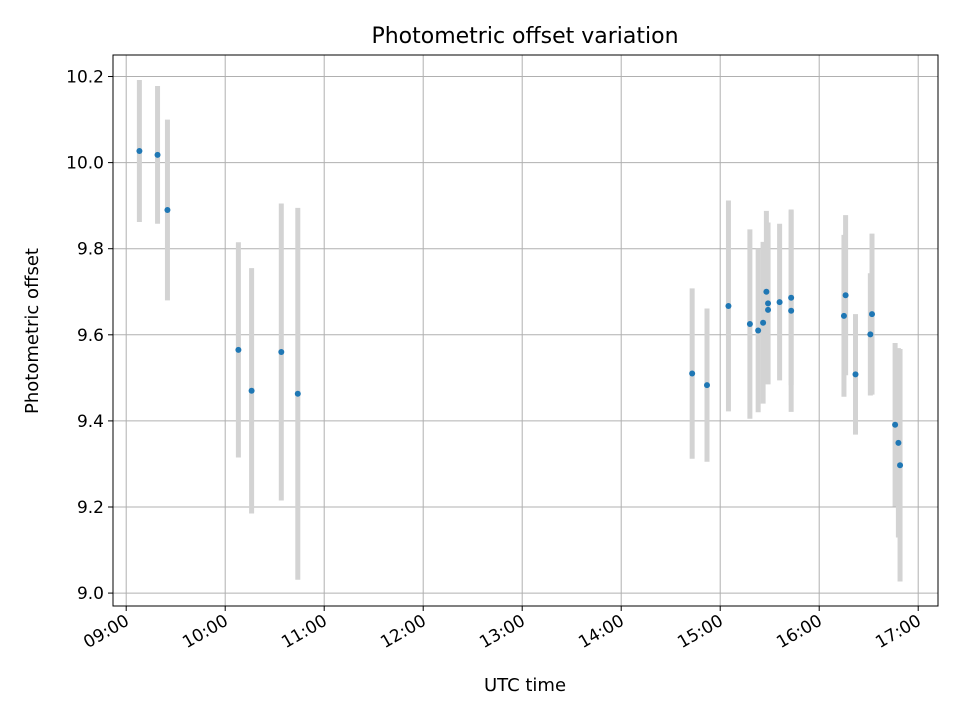  I want to click on y-tick-label: 10.2, so click(85, 78).